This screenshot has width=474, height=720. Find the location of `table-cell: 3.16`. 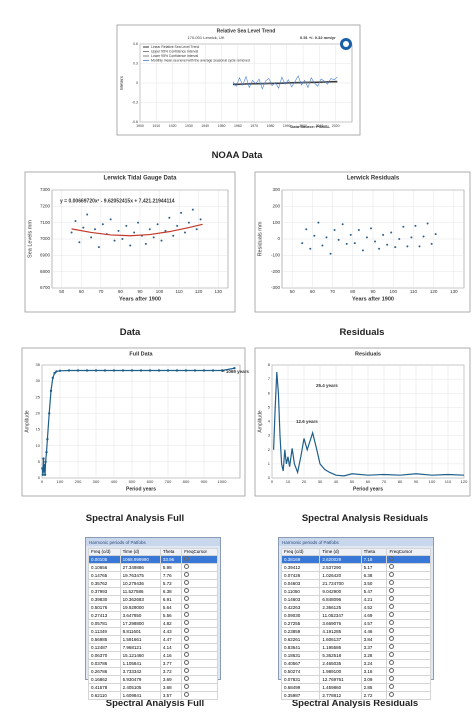

table-cell: 3.16 is located at coordinates (374, 671).